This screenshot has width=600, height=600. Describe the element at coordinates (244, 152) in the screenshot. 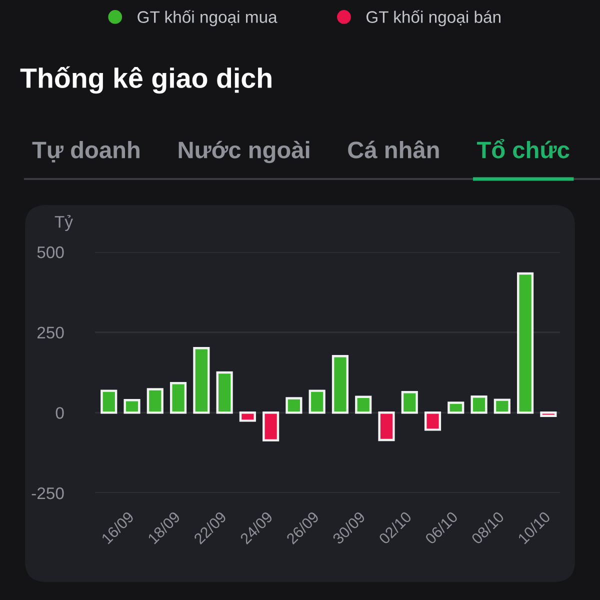

I see `text: Nước ngoài` at that location.